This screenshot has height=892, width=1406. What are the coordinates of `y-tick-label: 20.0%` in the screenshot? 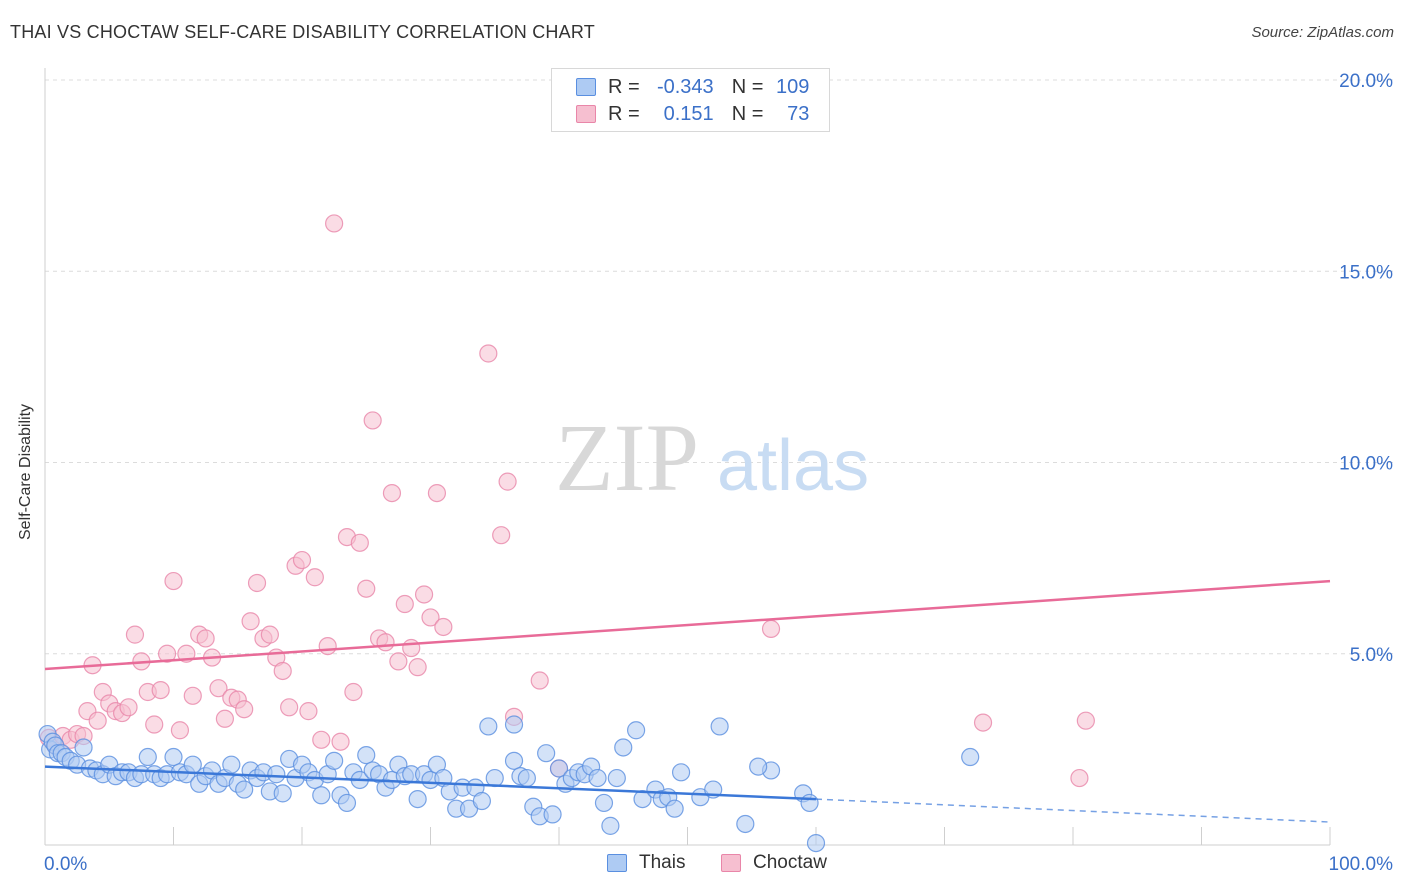 It's located at (1366, 81).